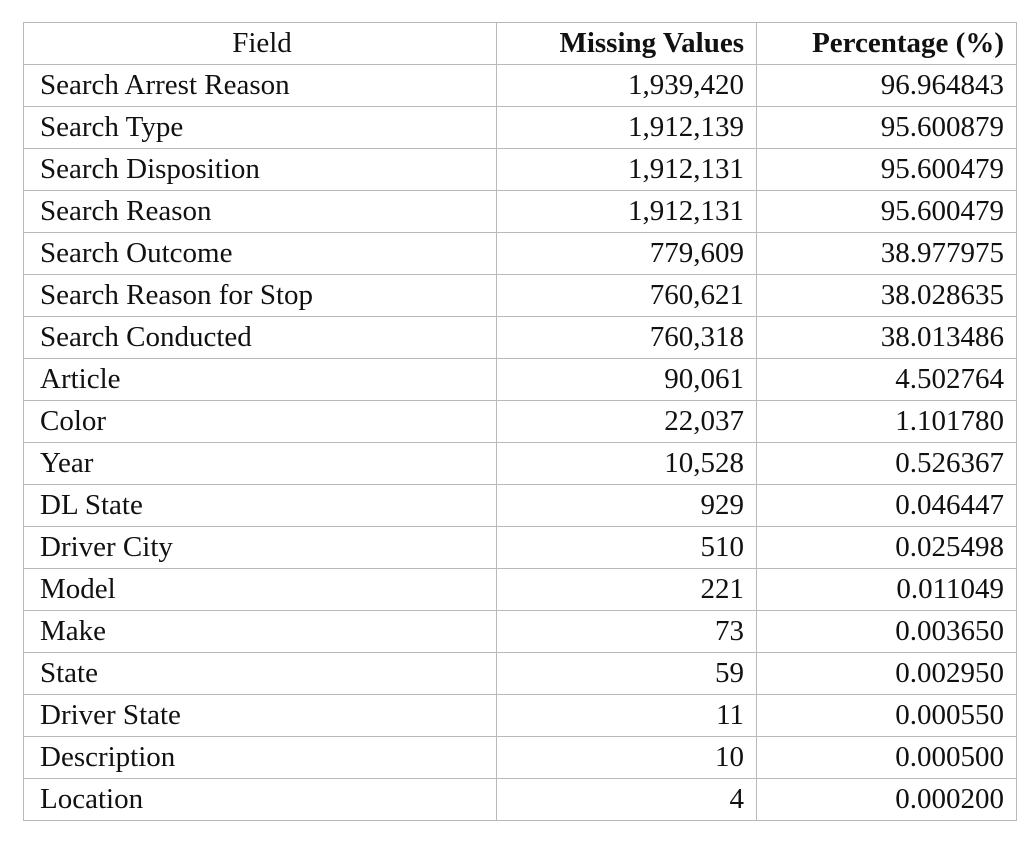 The height and width of the screenshot is (848, 1034). I want to click on missing-values-cell: 779,609, so click(626, 253).